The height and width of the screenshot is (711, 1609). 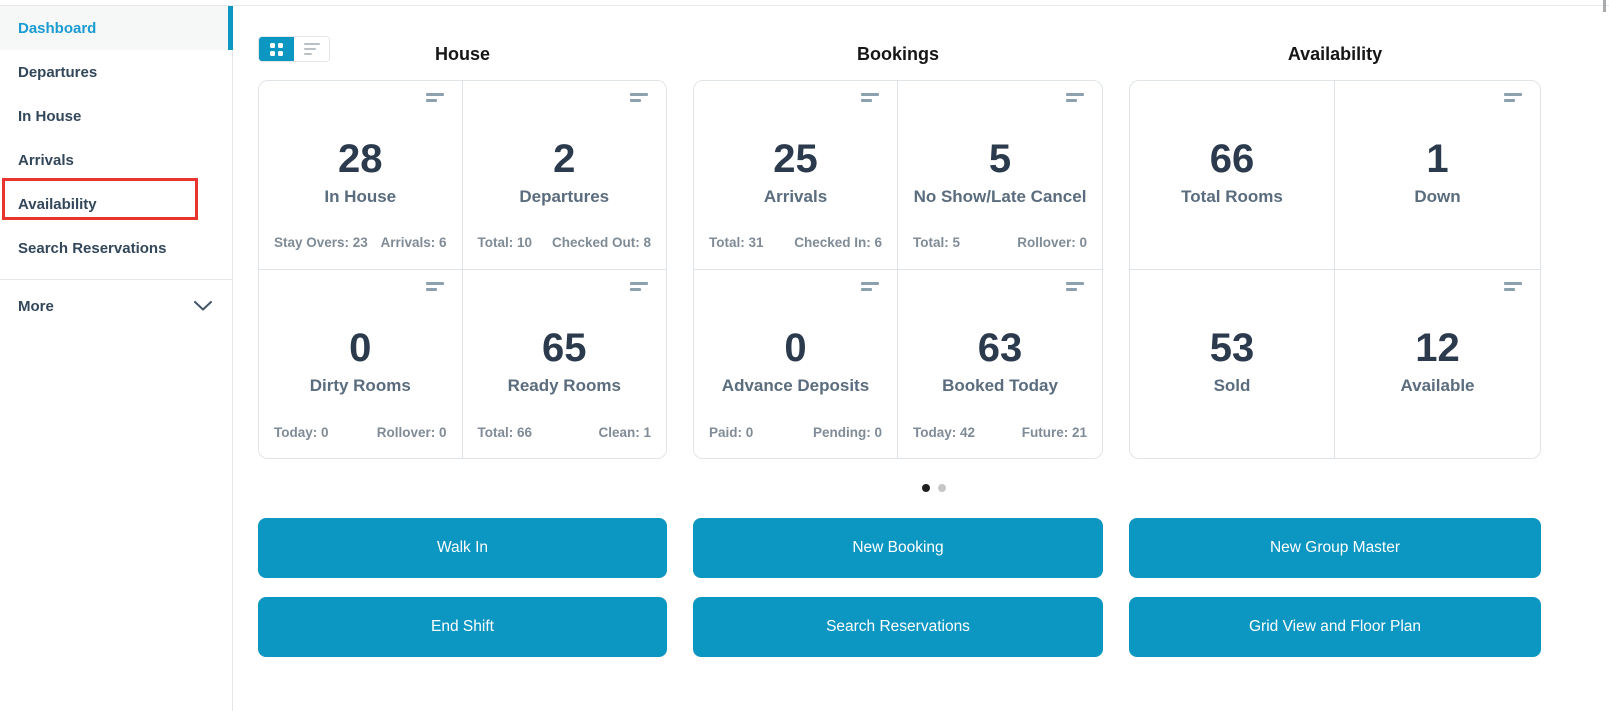 I want to click on stat-footer-right: Future: 21, so click(x=1054, y=432).